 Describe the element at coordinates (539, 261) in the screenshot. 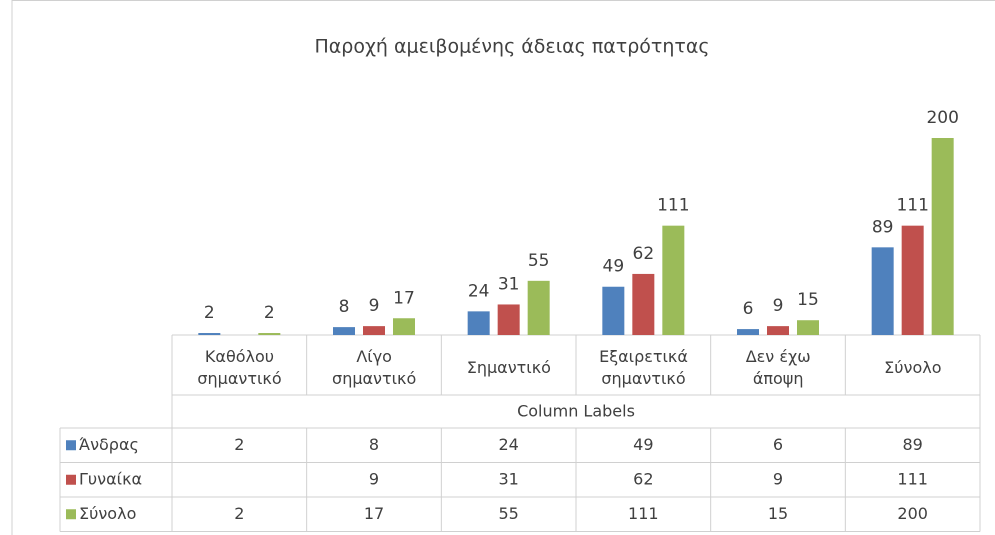

I see `data-label: 55` at that location.